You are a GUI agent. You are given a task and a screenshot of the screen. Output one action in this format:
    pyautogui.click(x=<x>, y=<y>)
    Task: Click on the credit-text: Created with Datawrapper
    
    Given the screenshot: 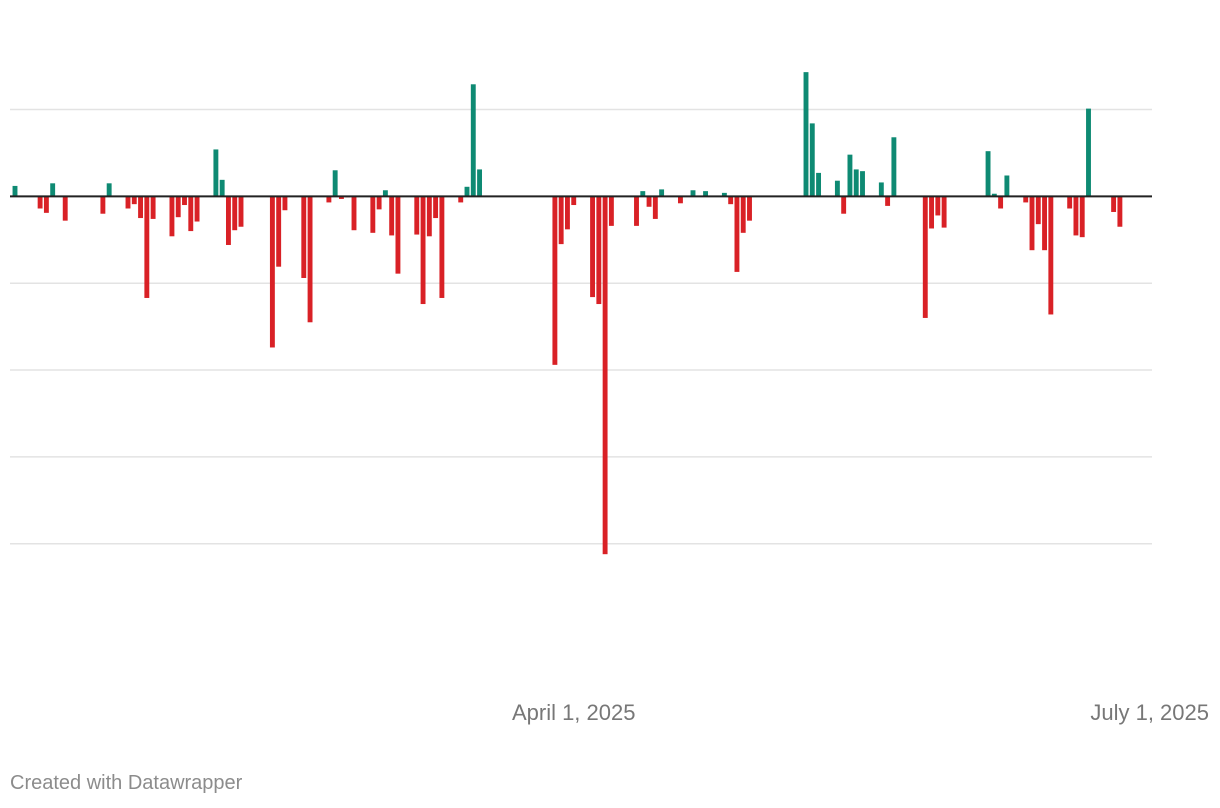 What is the action you would take?
    pyautogui.click(x=126, y=783)
    